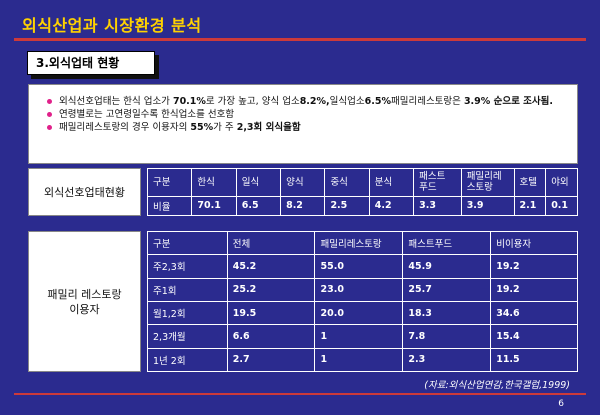 The height and width of the screenshot is (415, 600). What do you see at coordinates (447, 243) in the screenshot?
I see `table-header-cell: 패스트푸드` at bounding box center [447, 243].